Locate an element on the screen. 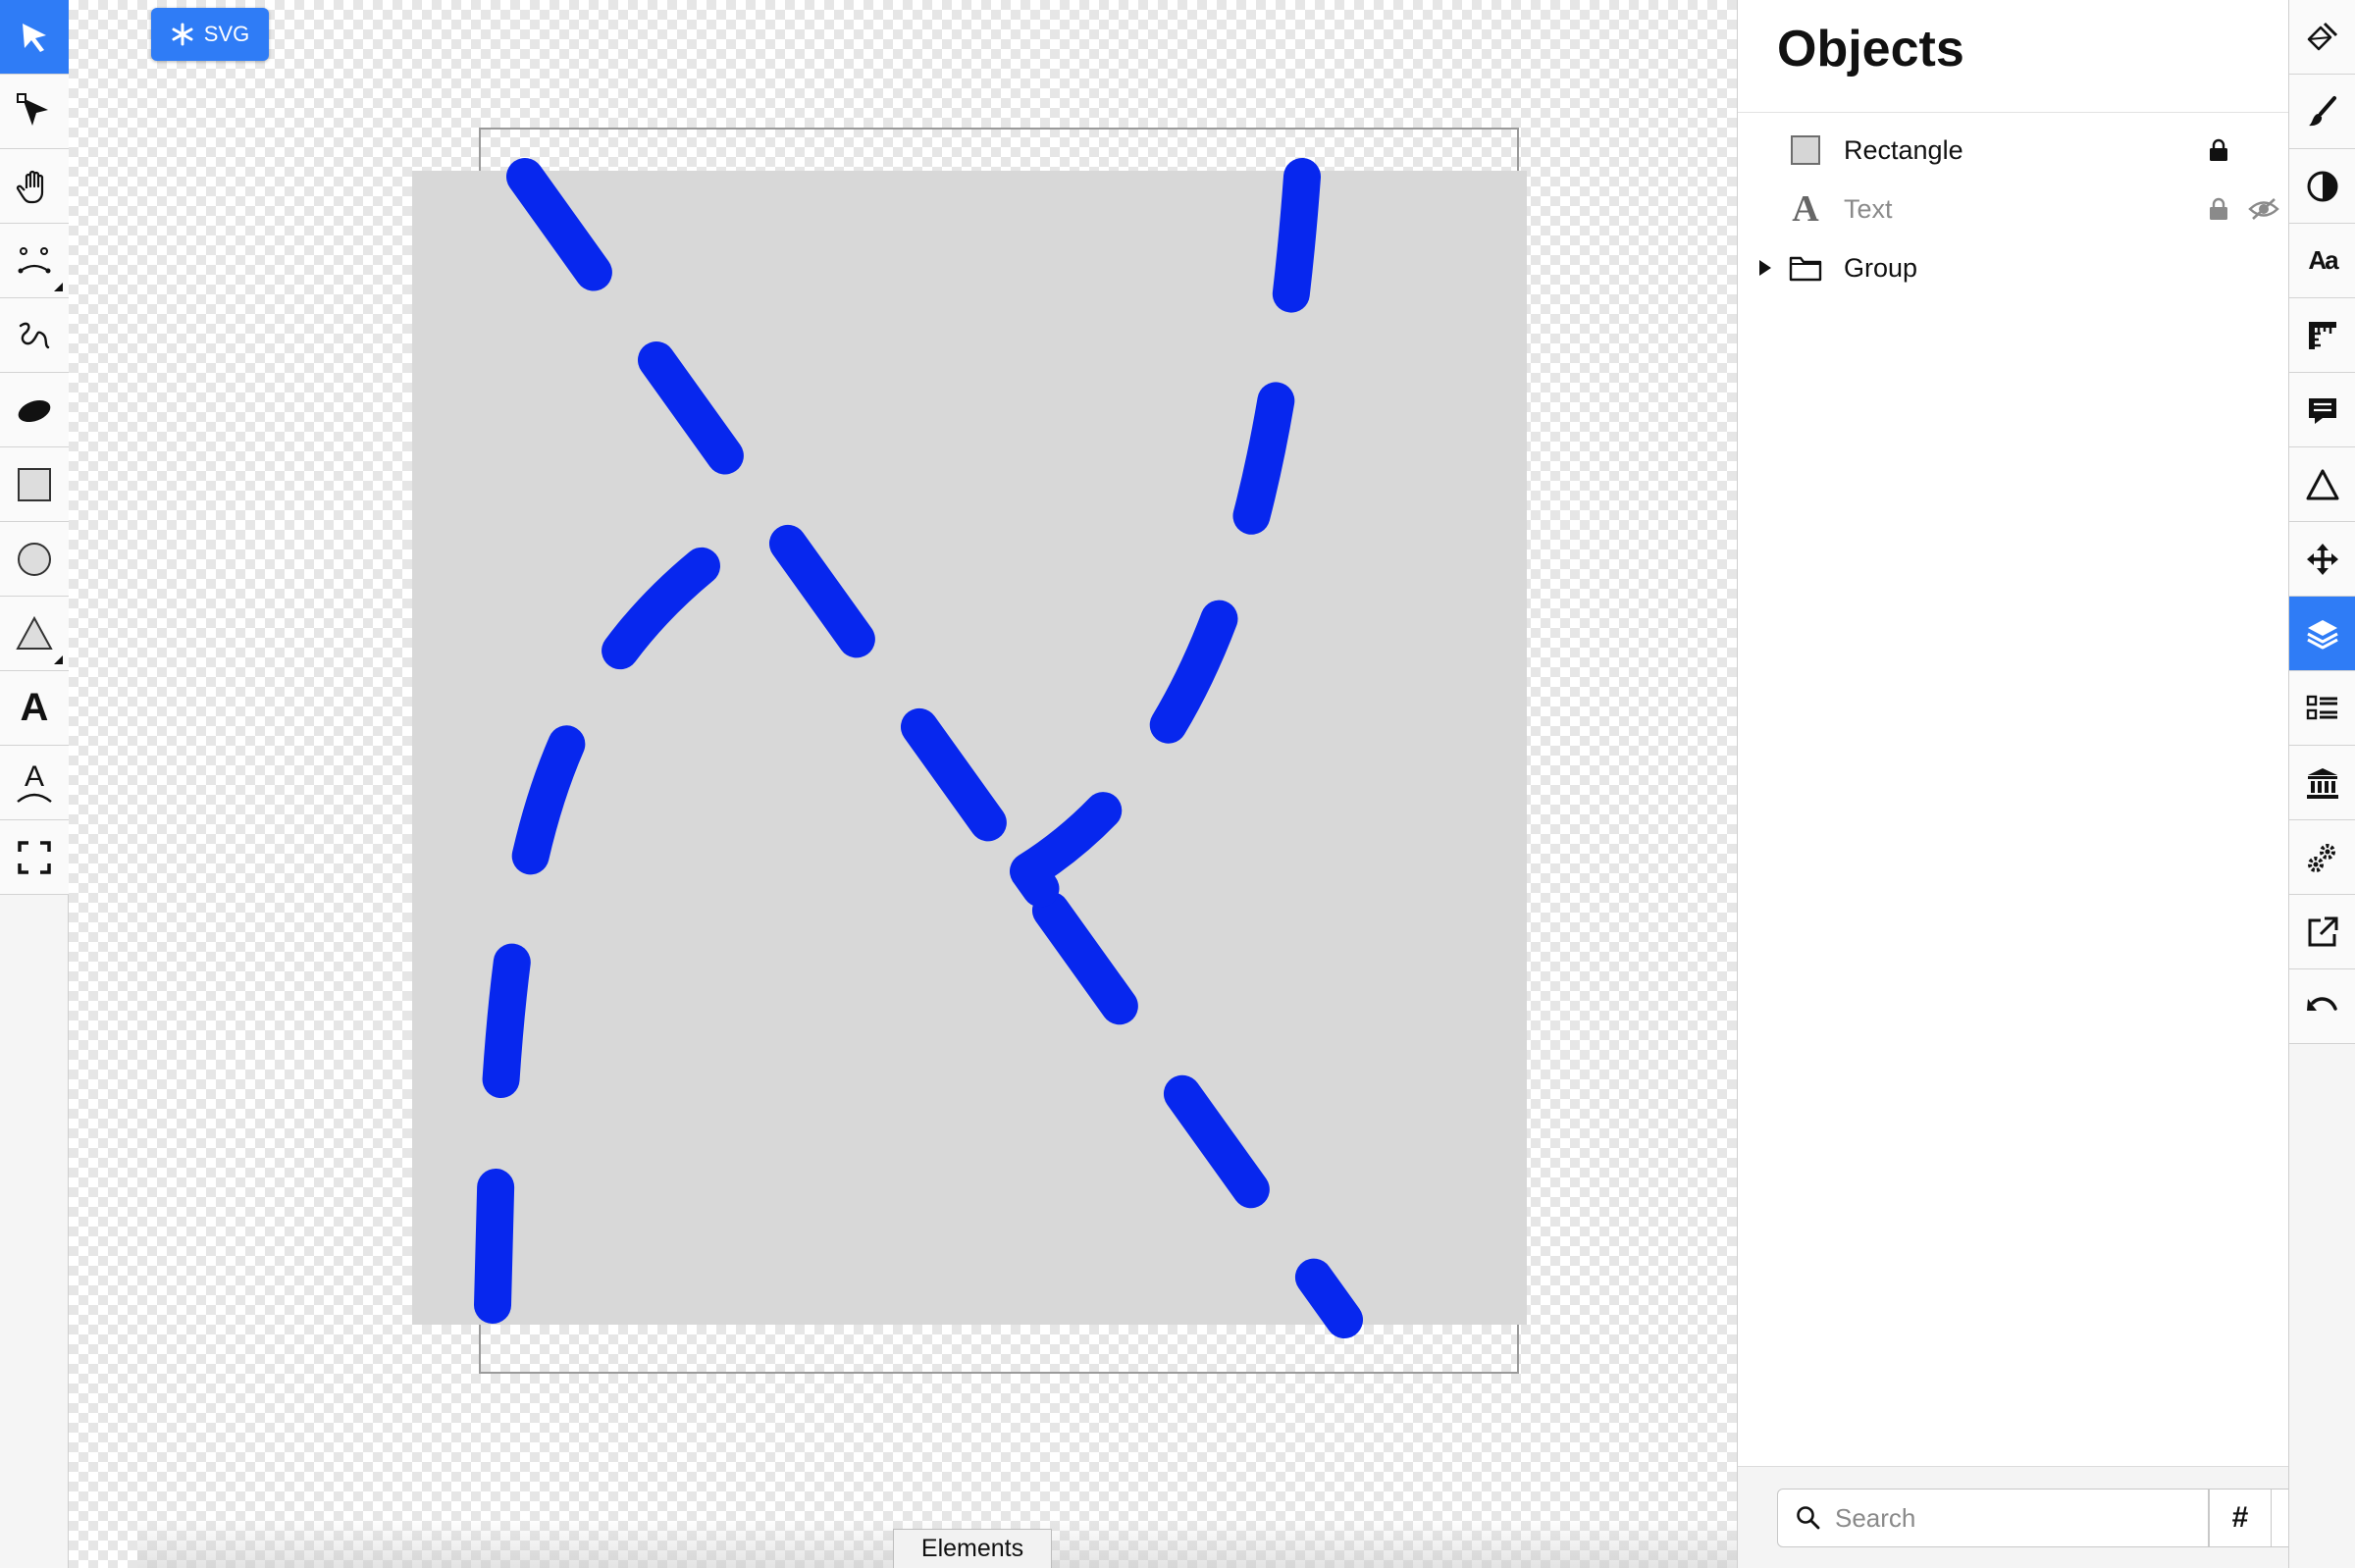 The image size is (2355, 1568). list-icon is located at coordinates (2321, 707).